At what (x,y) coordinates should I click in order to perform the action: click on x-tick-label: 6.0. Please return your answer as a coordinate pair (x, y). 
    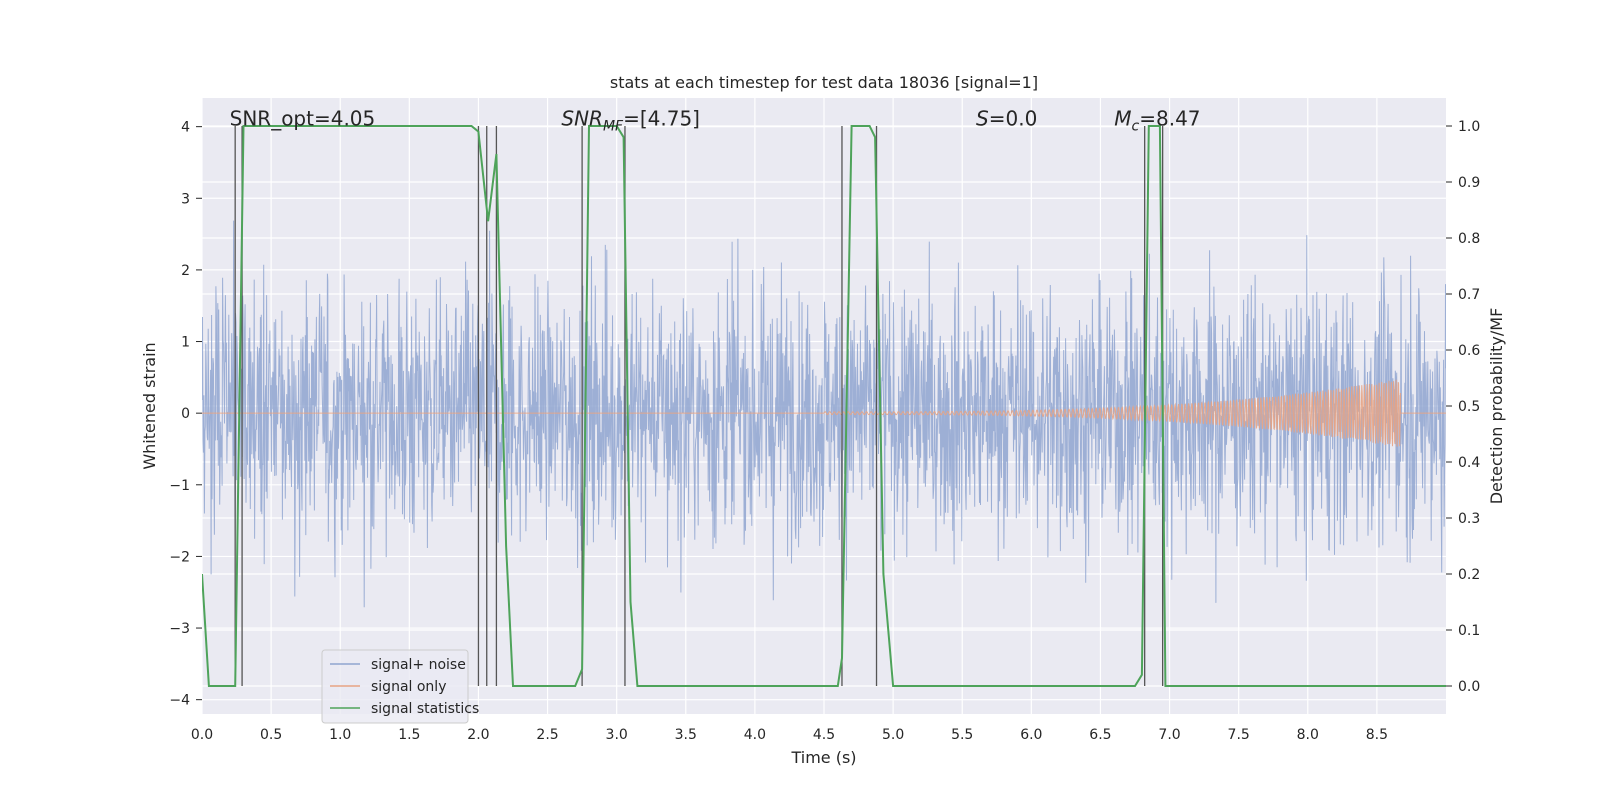
    Looking at the image, I should click on (1031, 735).